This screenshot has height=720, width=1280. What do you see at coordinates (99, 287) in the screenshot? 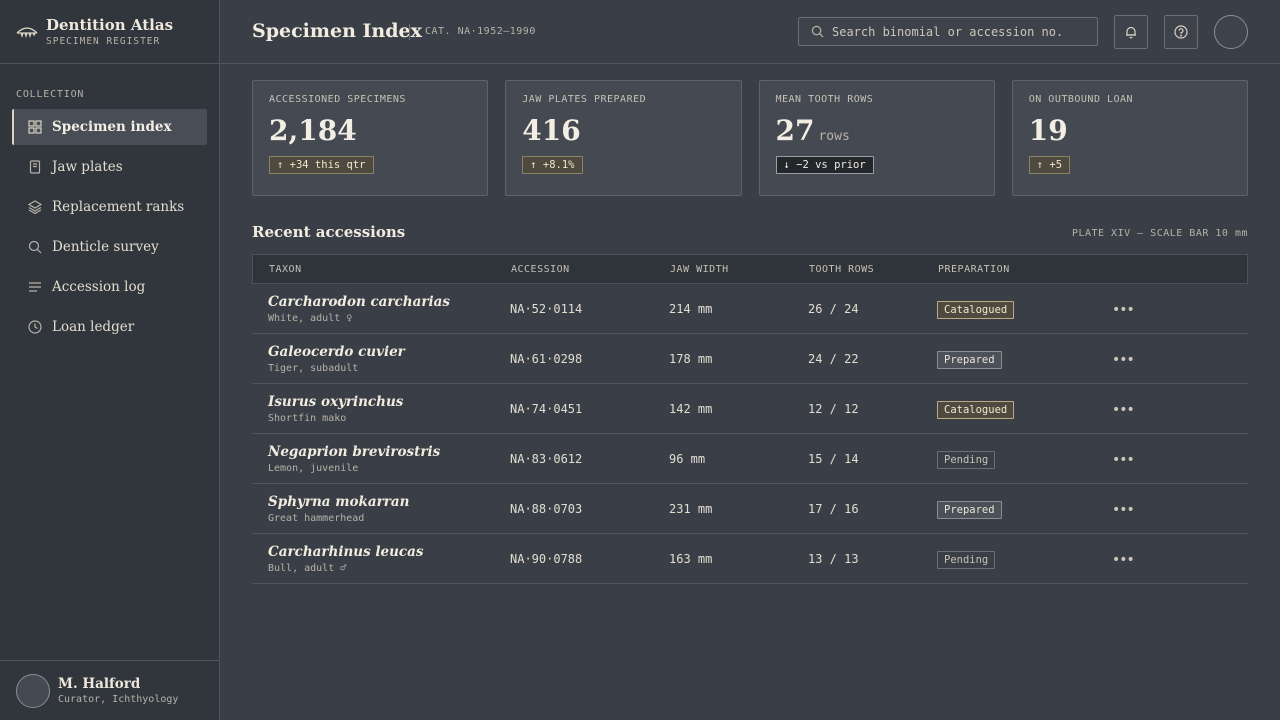
I see `sidebar-item-label: Accession log` at bounding box center [99, 287].